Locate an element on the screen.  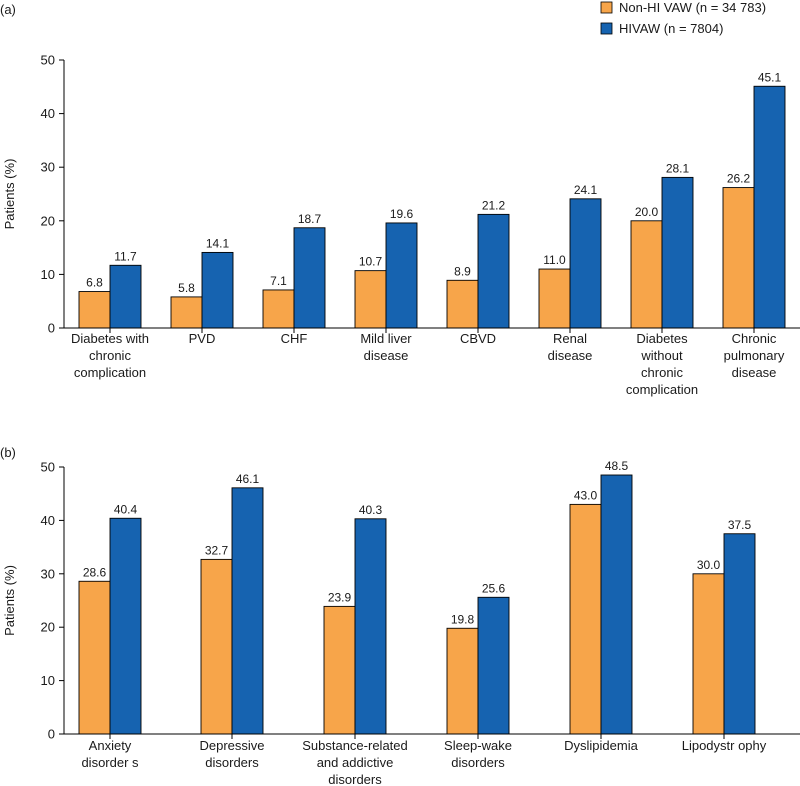
x-category-label: Diabetes without chronic complication is located at coordinates (662, 364).